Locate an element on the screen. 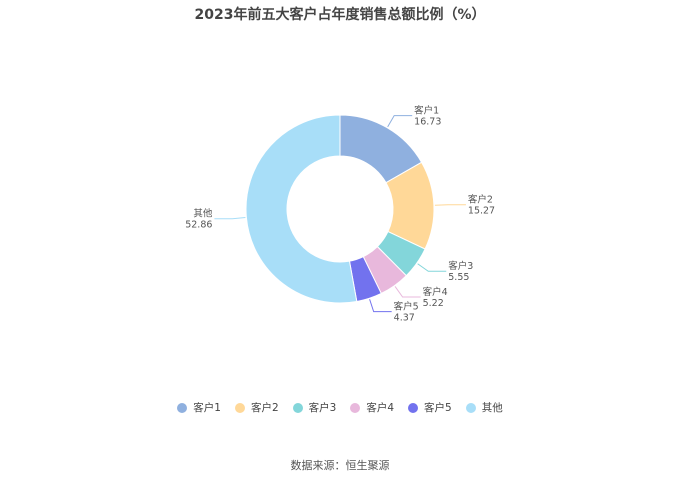  slice-label-value: 52.86 is located at coordinates (198, 225).